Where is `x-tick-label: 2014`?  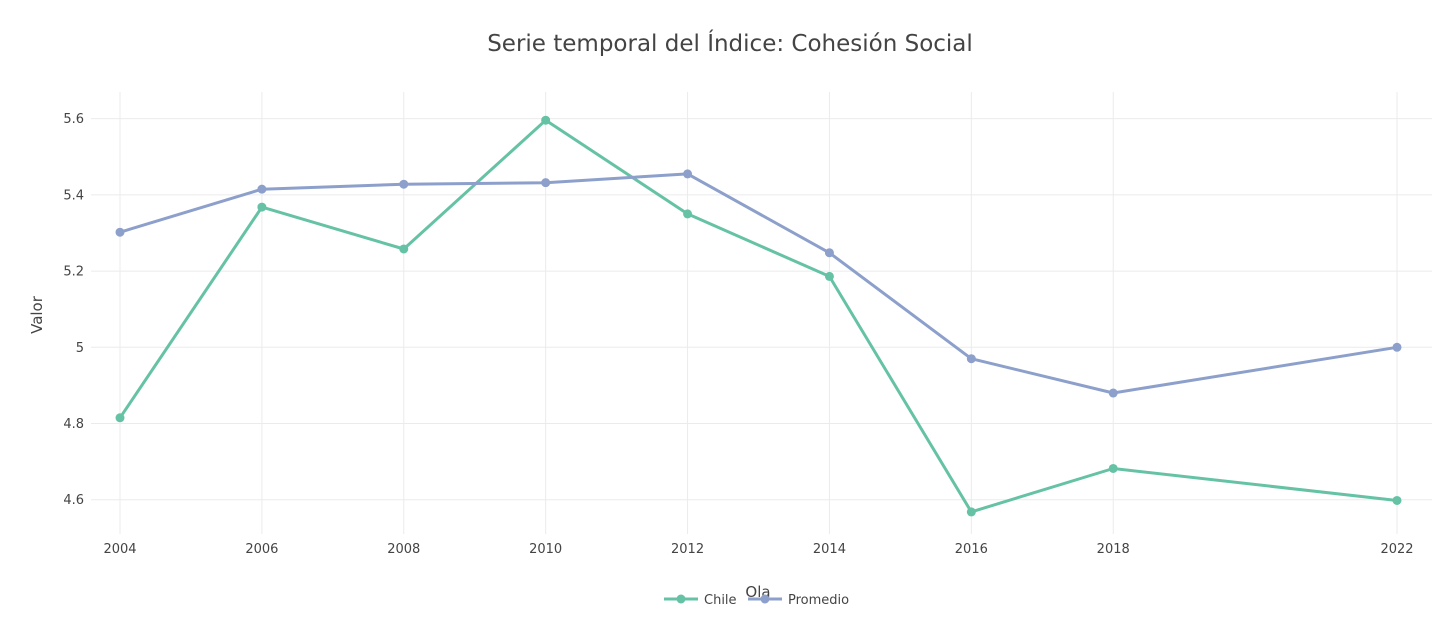 x-tick-label: 2014 is located at coordinates (829, 549).